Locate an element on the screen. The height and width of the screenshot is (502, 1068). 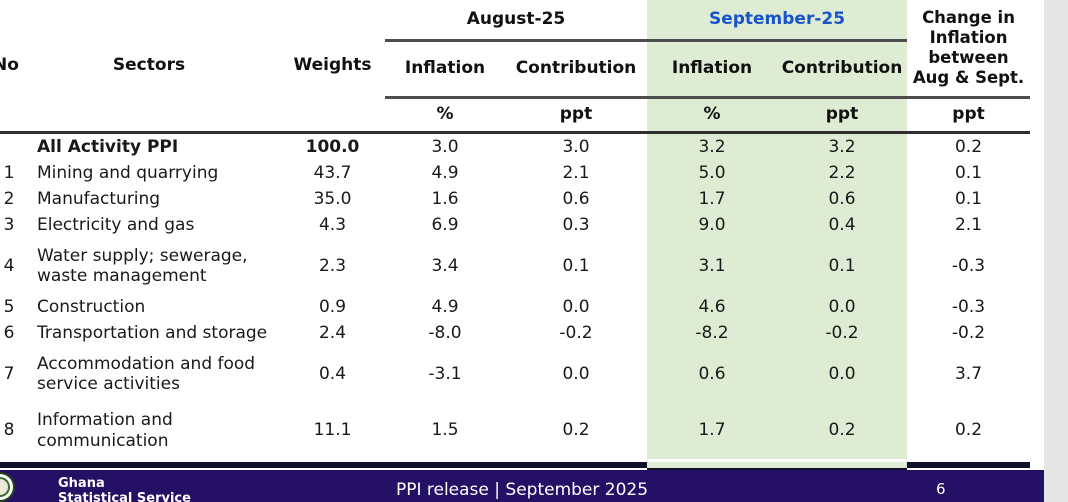
row-sector: Construction is located at coordinates (91, 306).